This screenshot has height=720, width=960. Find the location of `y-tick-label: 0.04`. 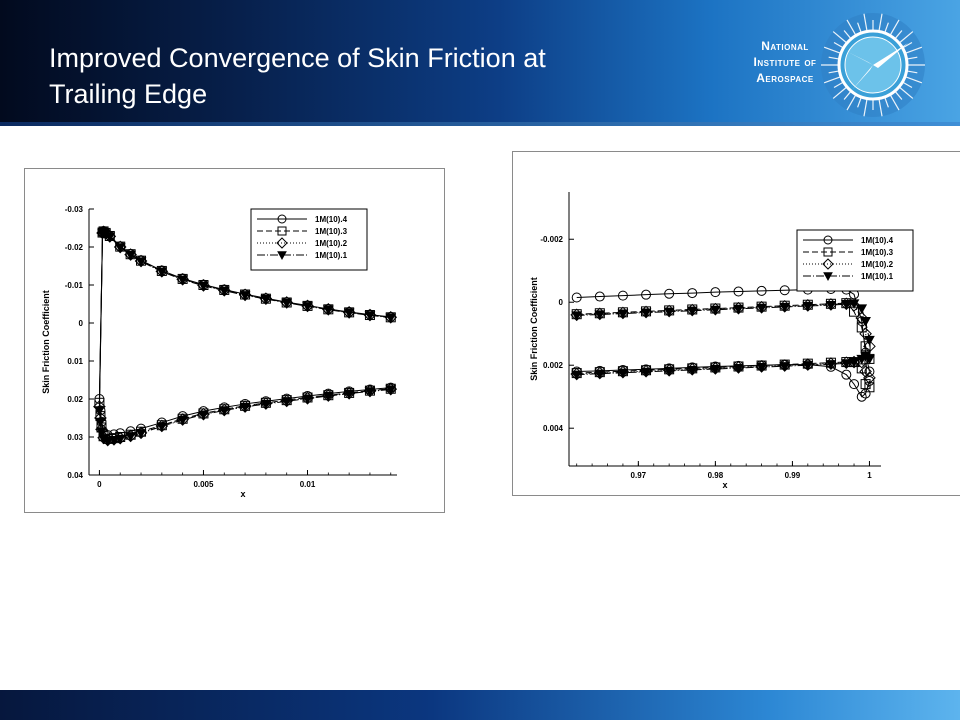

y-tick-label: 0.04 is located at coordinates (75, 475).